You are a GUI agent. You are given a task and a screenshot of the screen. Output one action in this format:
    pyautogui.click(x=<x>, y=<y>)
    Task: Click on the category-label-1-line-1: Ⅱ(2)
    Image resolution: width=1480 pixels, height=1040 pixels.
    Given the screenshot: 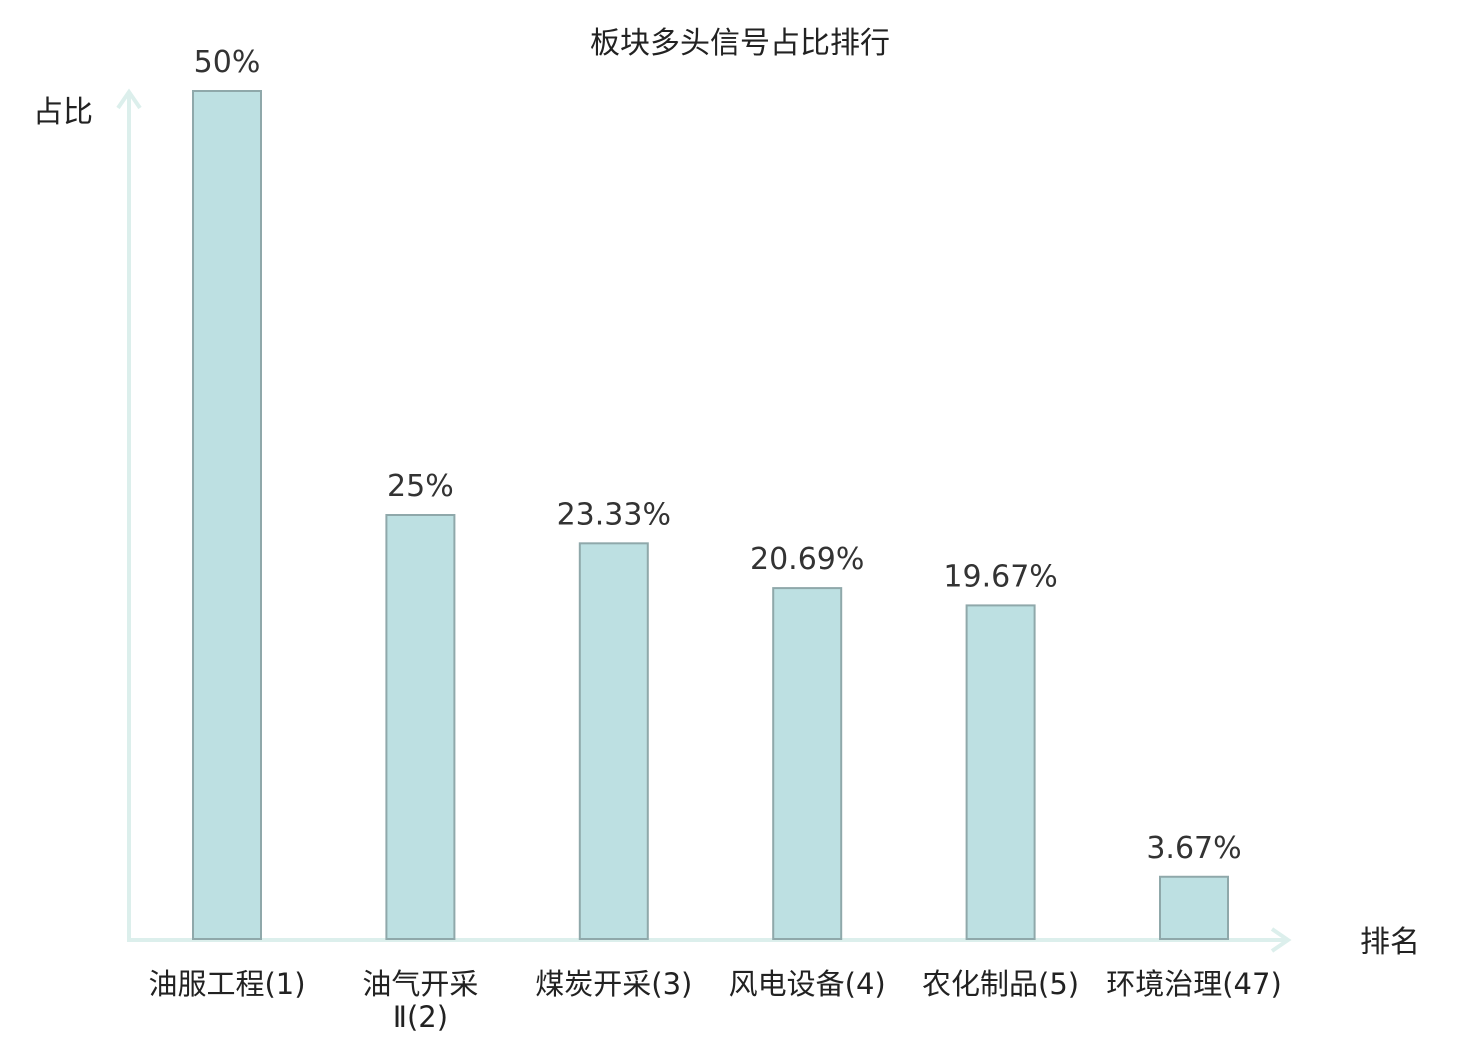 What is the action you would take?
    pyautogui.click(x=420, y=1017)
    